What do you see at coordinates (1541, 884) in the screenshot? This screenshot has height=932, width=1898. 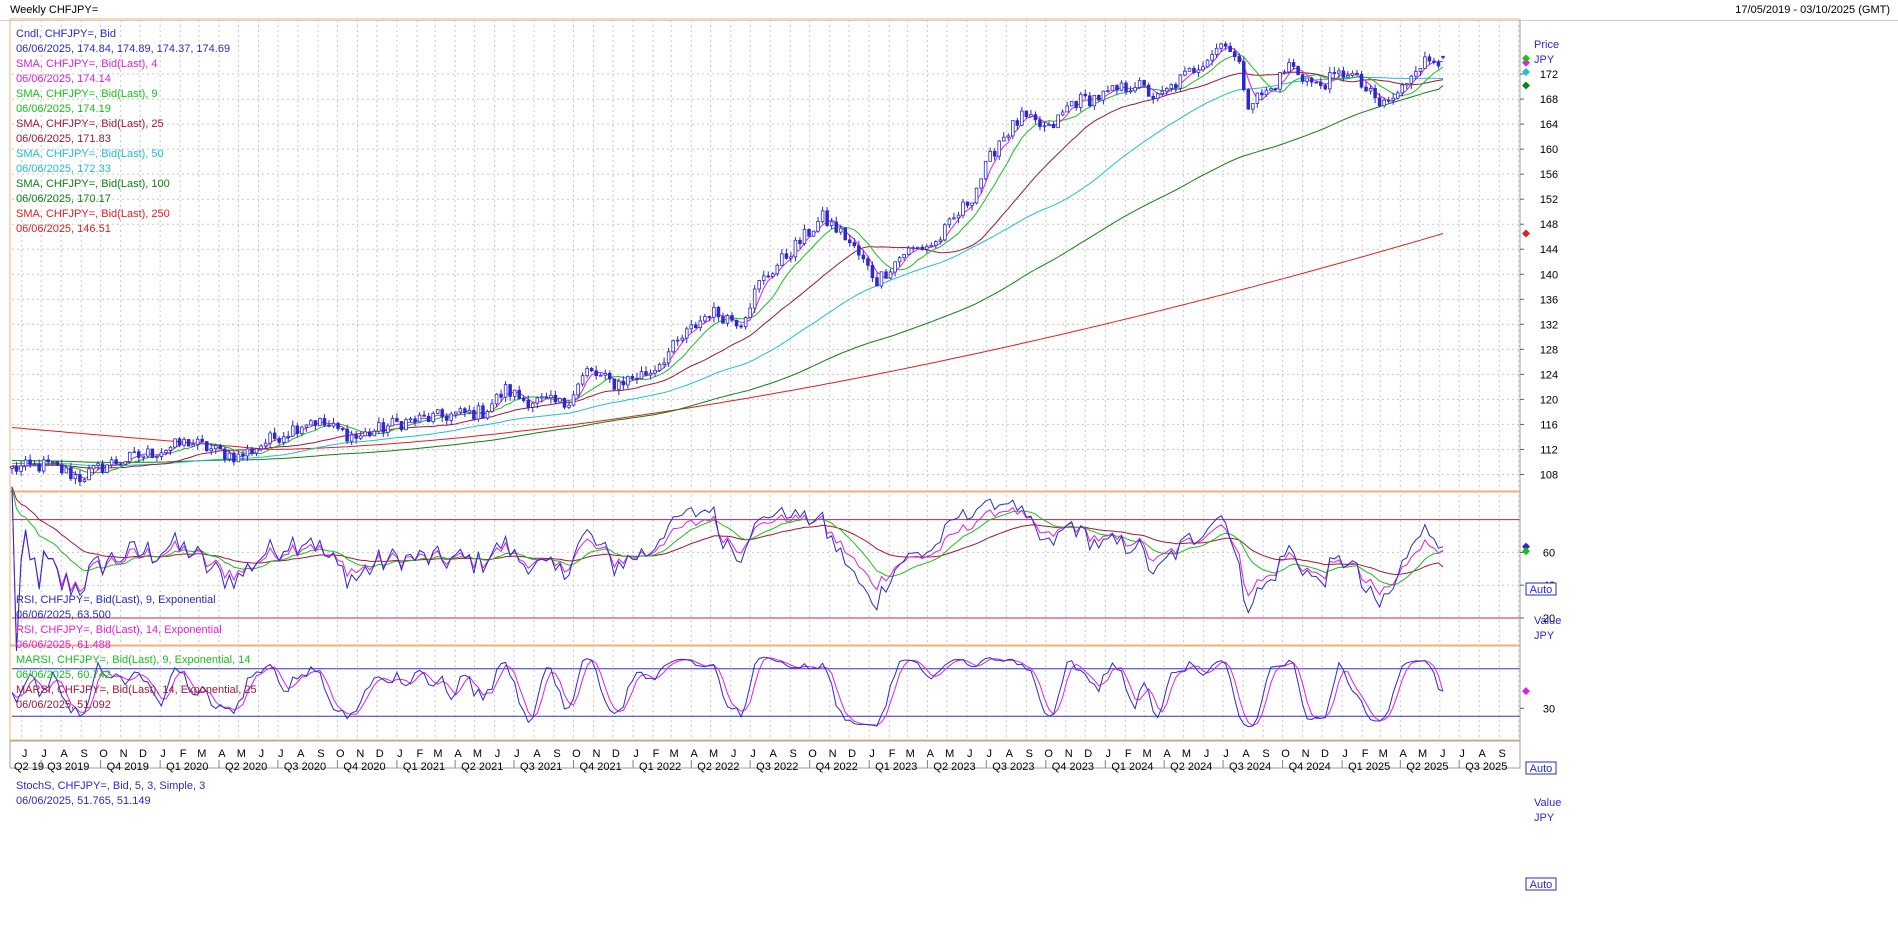 I see `stoch-auto-button: Auto` at bounding box center [1541, 884].